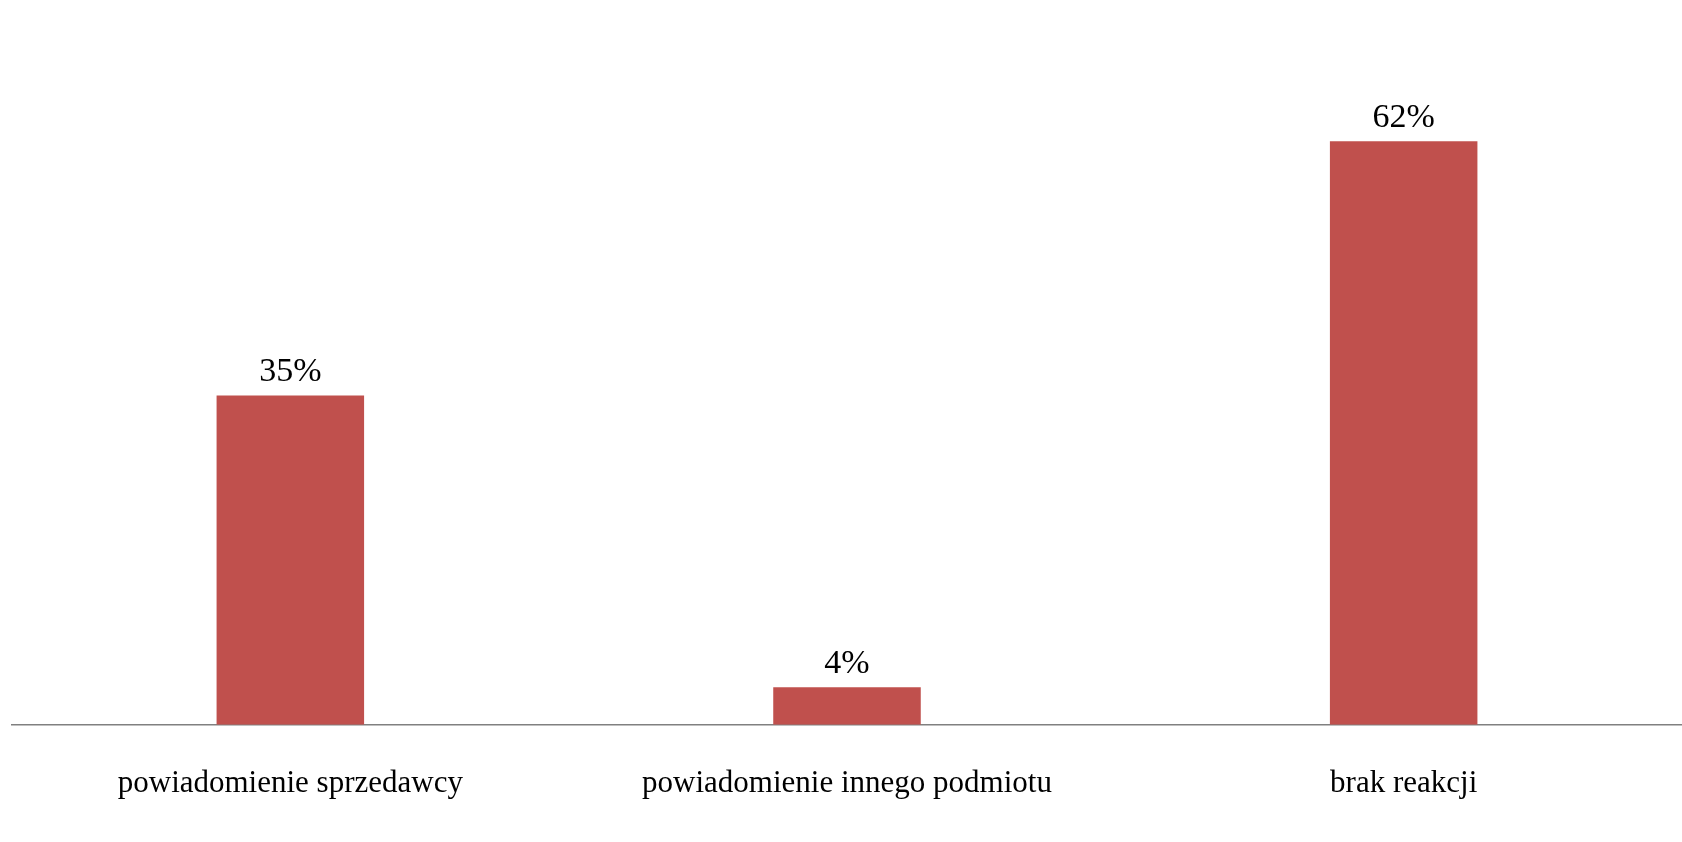 Image resolution: width=1682 pixels, height=842 pixels. Describe the element at coordinates (290, 370) in the screenshot. I see `data-label: 35%` at that location.